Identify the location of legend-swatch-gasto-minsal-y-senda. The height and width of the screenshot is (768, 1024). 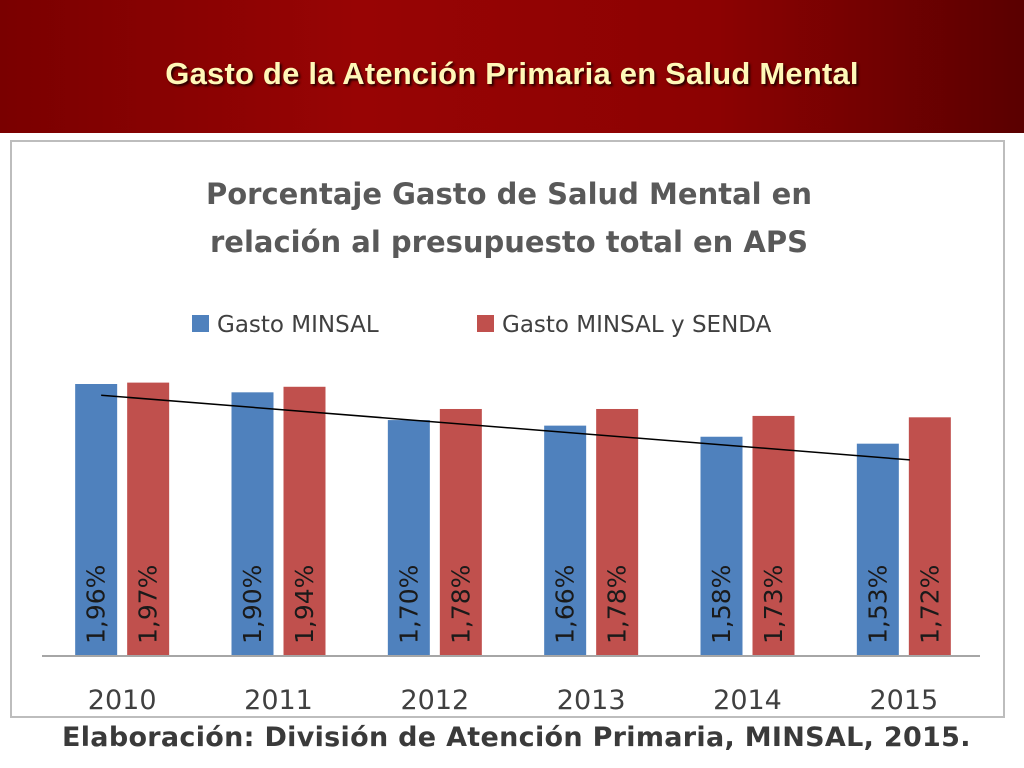
(485, 323).